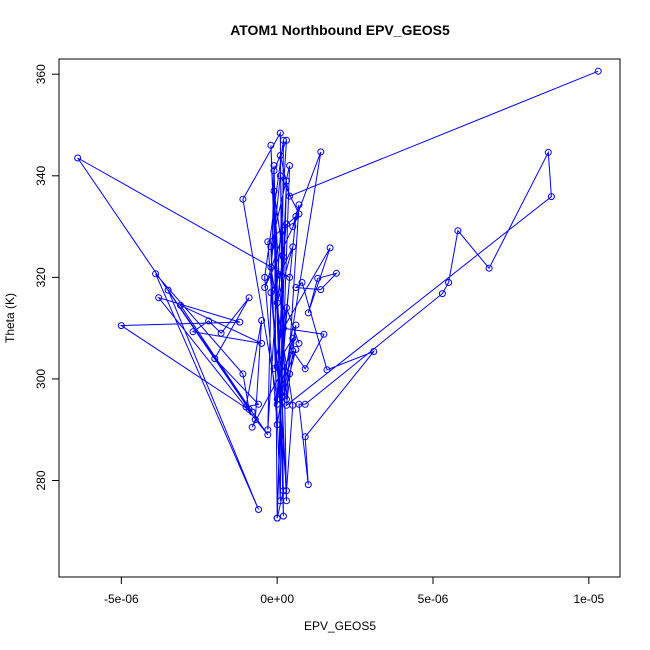  What do you see at coordinates (121, 599) in the screenshot?
I see `x-tick-label: -5e-06` at bounding box center [121, 599].